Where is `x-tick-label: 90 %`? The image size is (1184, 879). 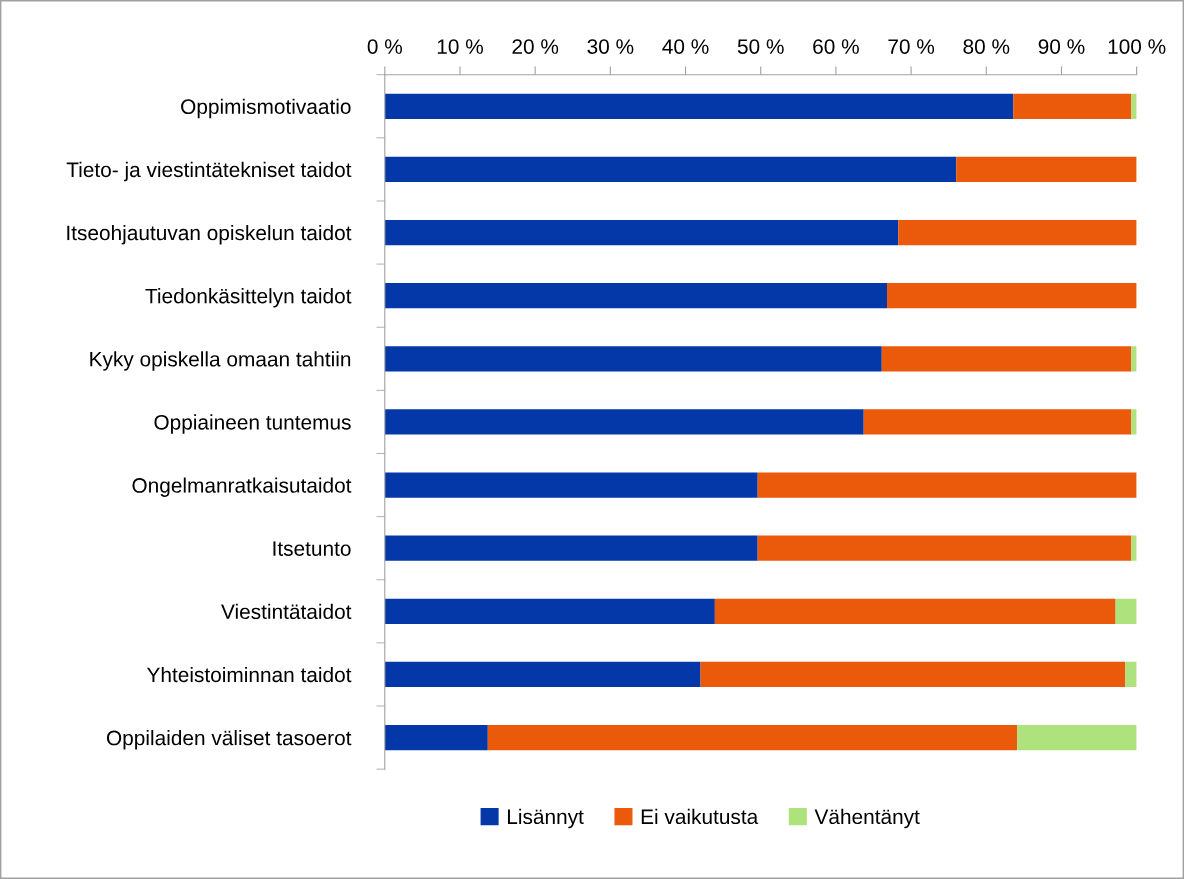 x-tick-label: 90 % is located at coordinates (1061, 46).